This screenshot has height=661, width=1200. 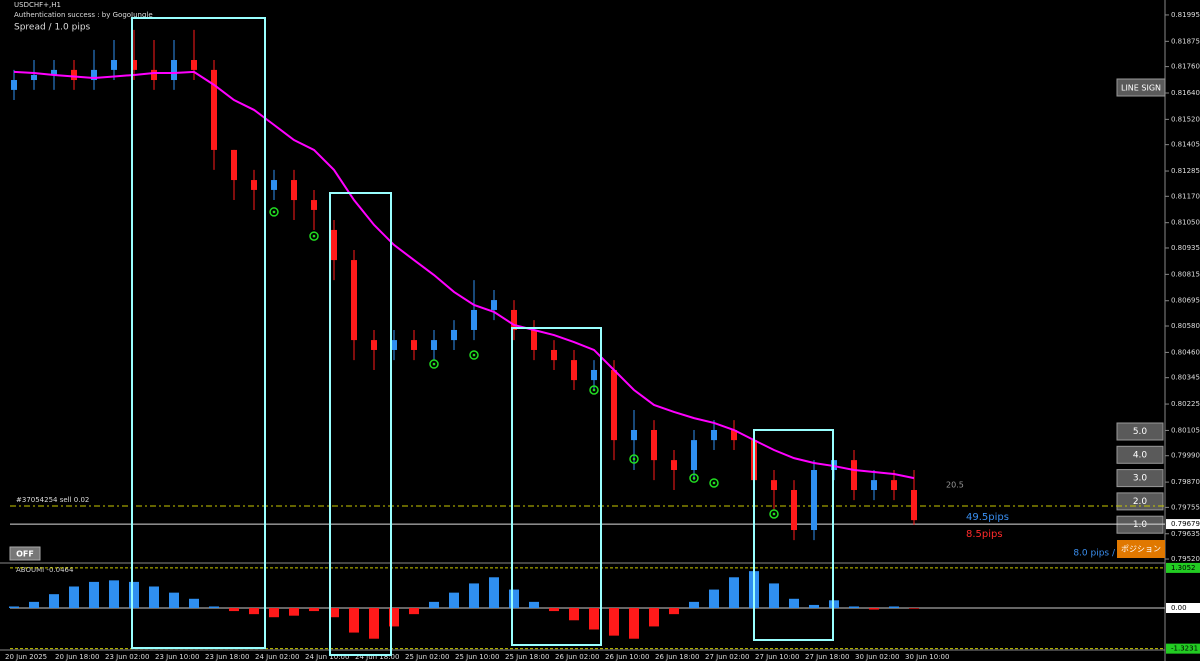 What do you see at coordinates (1185, 223) in the screenshot?
I see `y-tick-label: 0.81050` at bounding box center [1185, 223].